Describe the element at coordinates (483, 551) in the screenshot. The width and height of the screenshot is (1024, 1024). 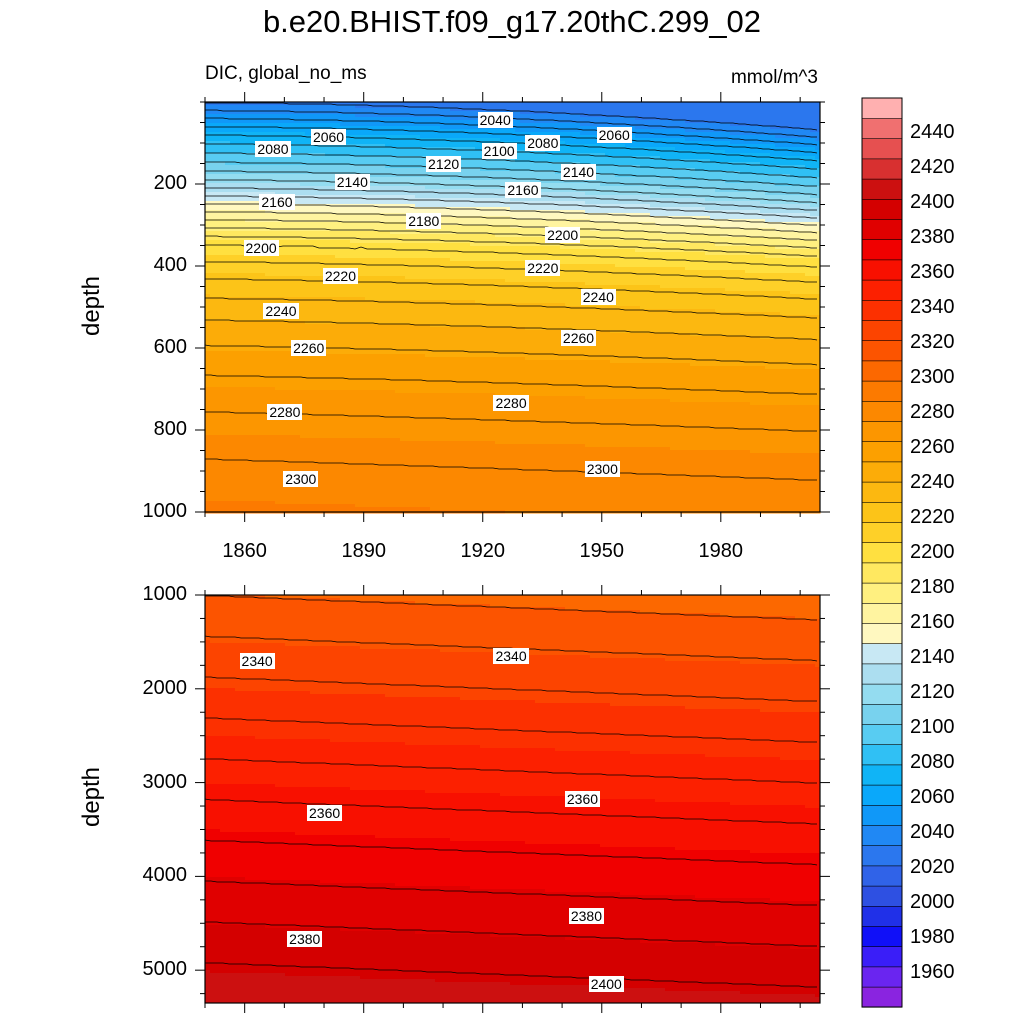
I see `x-tick-label: 1920` at that location.